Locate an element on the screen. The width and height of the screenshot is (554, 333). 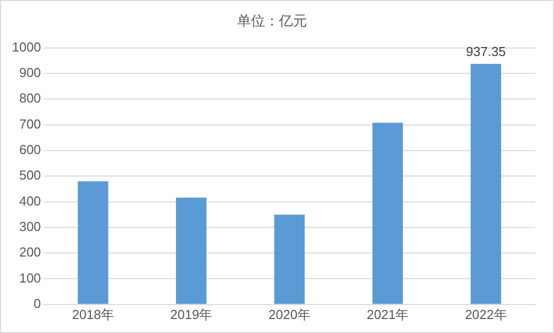
y-tick-label: 600 is located at coordinates (30, 150).